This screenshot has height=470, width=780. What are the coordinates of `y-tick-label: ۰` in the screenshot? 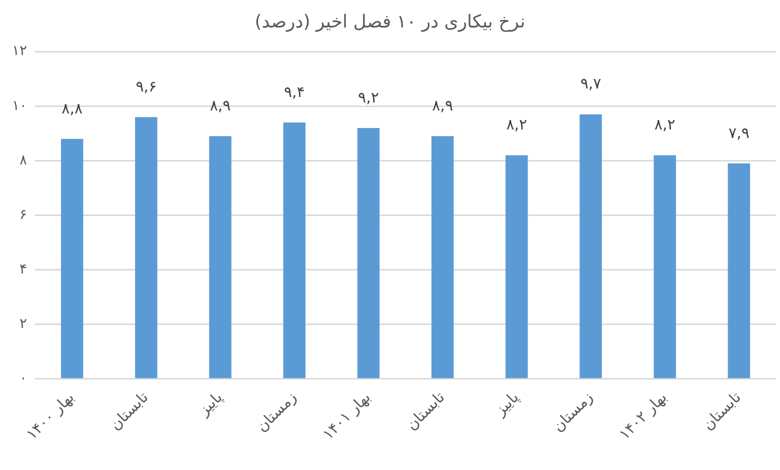 It's located at (24, 378).